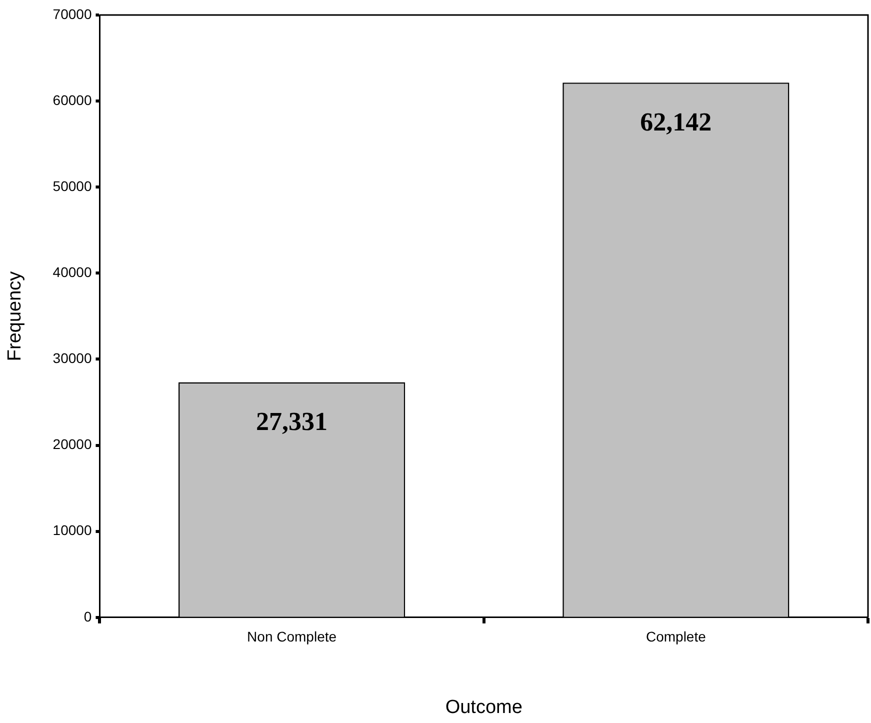 The image size is (871, 723). What do you see at coordinates (676, 121) in the screenshot?
I see `data-label: 62,142` at bounding box center [676, 121].